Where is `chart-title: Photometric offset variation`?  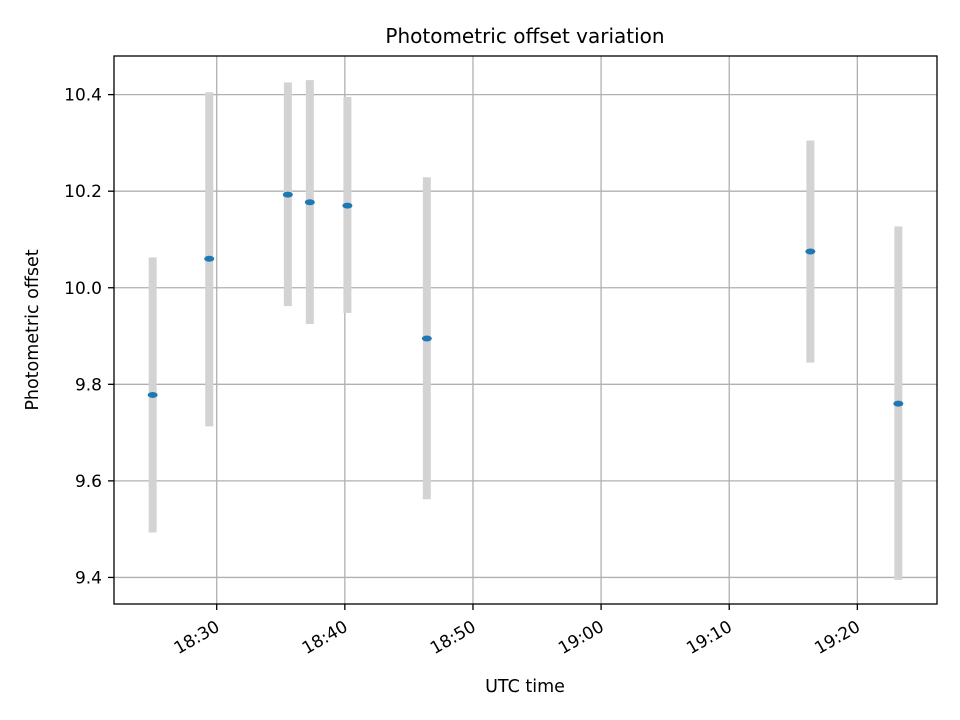
chart-title: Photometric offset variation is located at coordinates (524, 36).